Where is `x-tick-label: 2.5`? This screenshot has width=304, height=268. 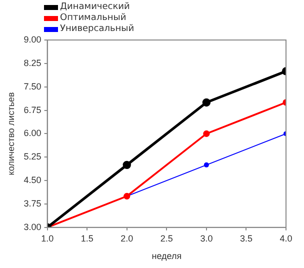 x-tick-label: 2.5 is located at coordinates (166, 238).